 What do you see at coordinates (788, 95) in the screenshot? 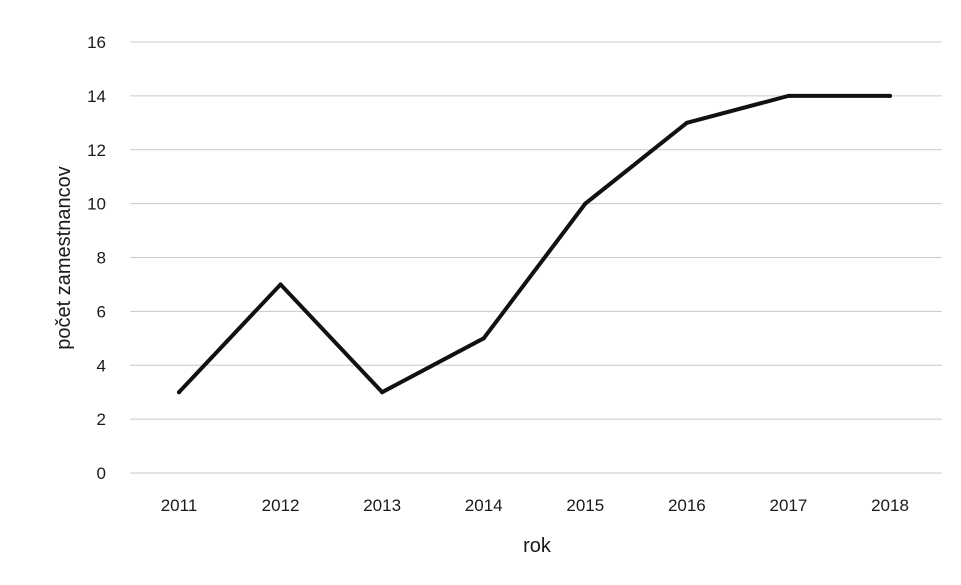
I see `data-point-2017` at bounding box center [788, 95].